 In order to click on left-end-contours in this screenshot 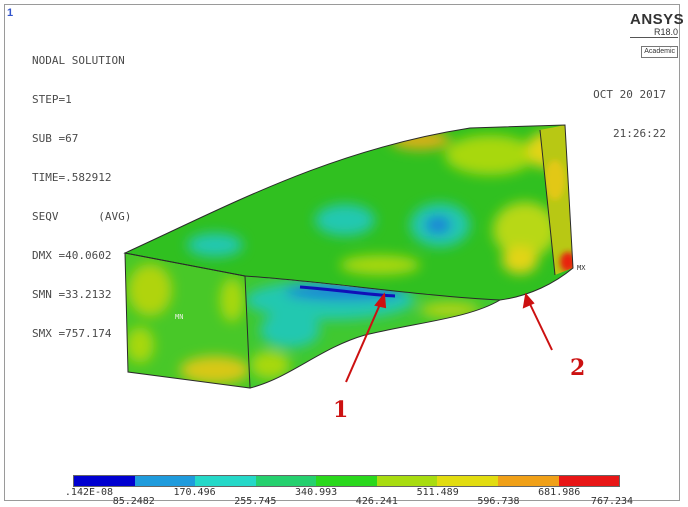, I will do `click(188, 324)`.